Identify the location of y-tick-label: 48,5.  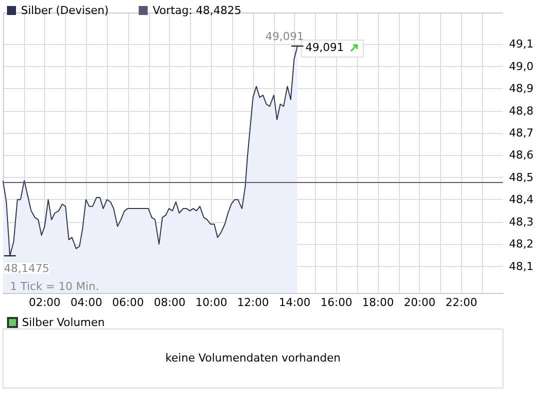
(521, 177).